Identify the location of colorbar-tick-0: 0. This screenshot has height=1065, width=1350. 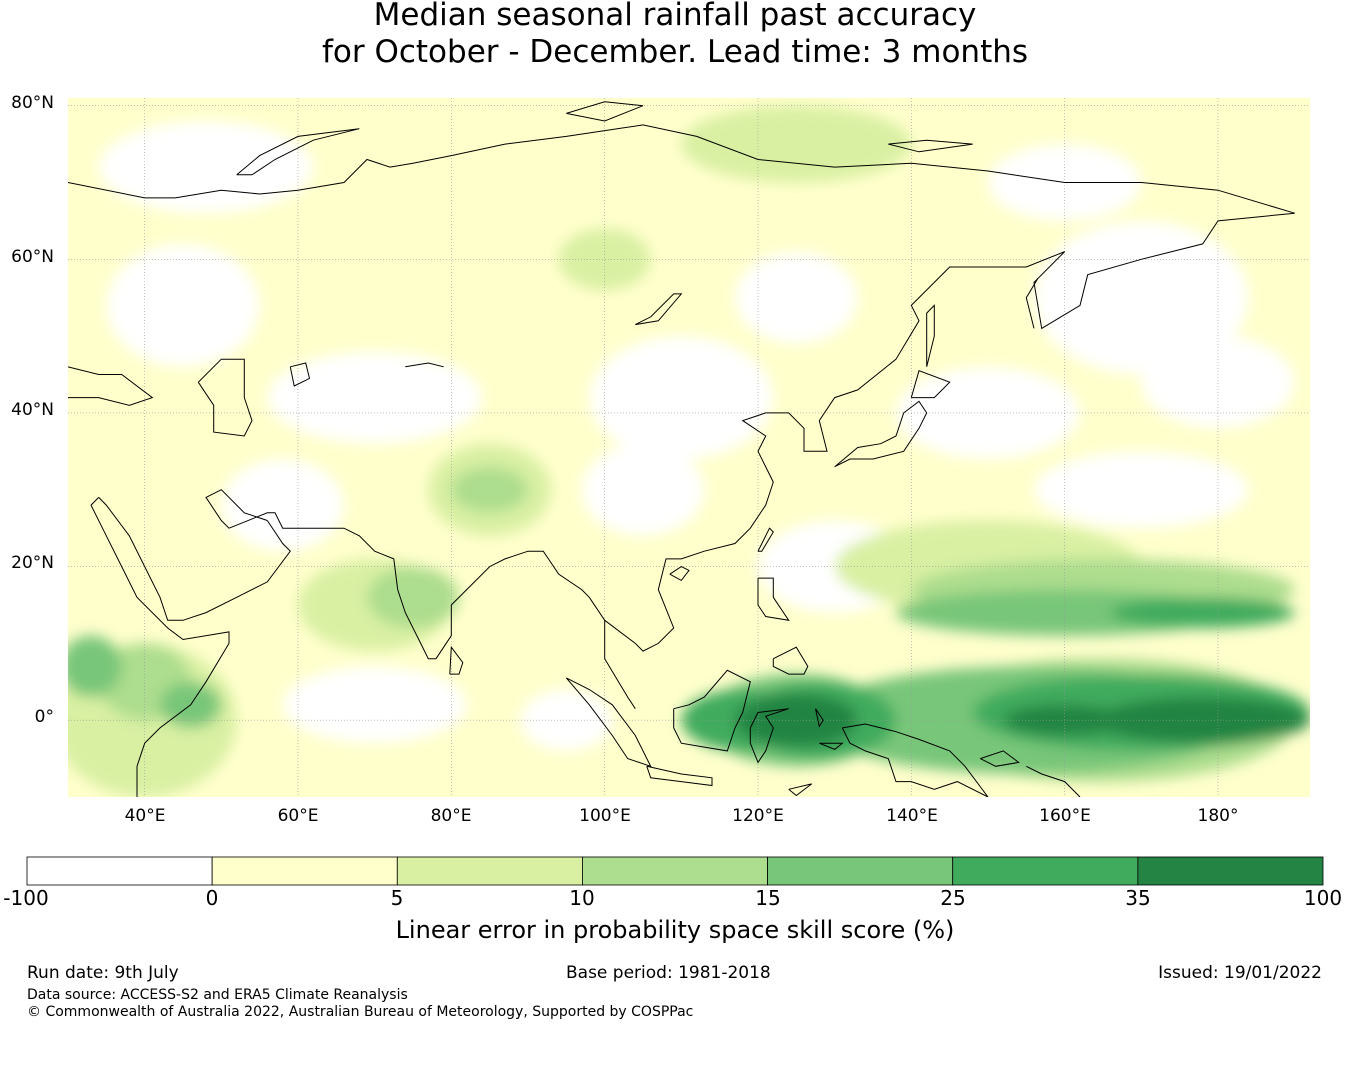
(212, 898).